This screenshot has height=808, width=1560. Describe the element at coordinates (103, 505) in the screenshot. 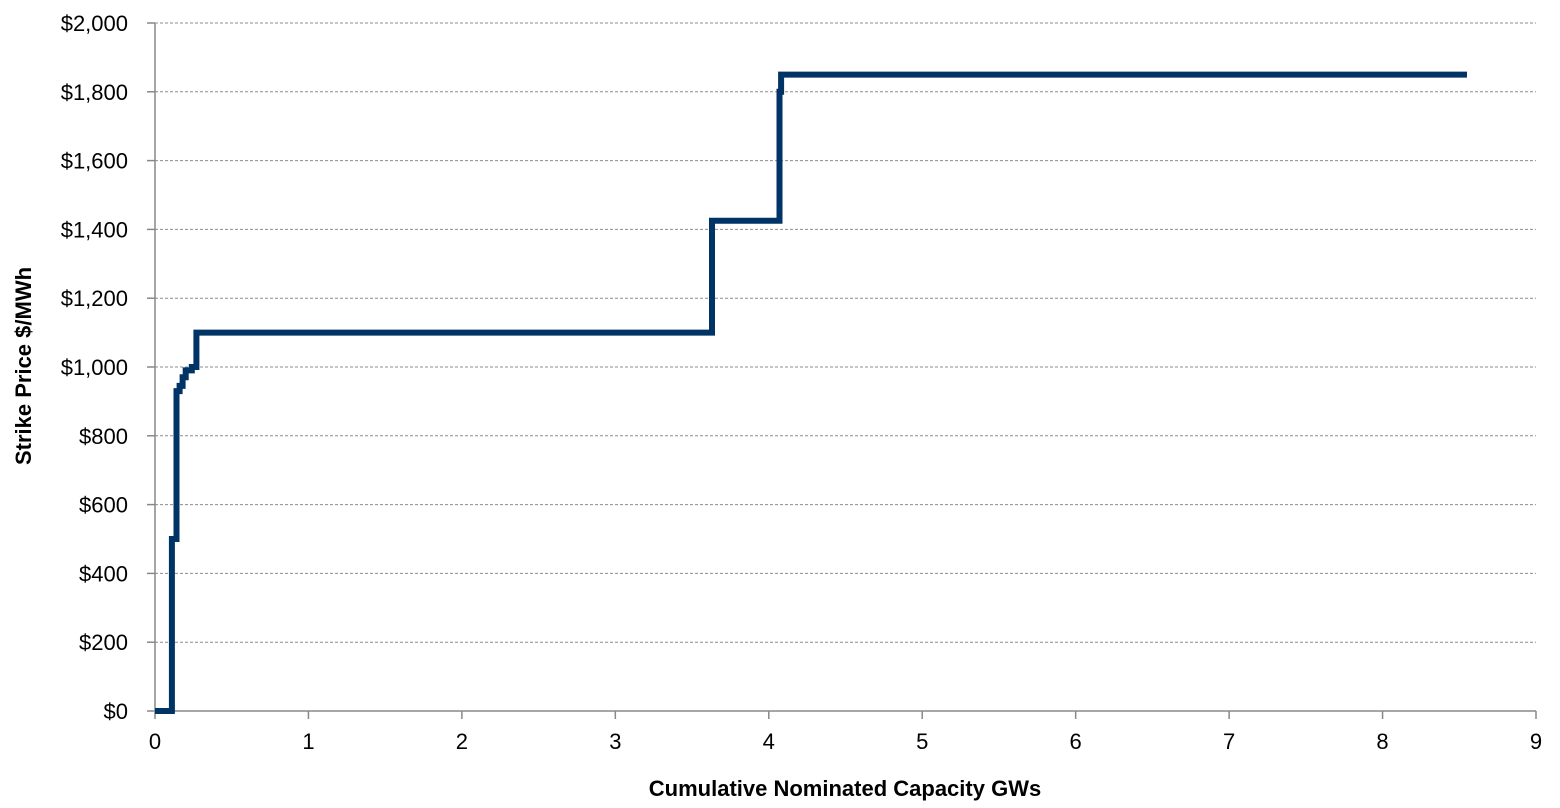

I see `y-tick-label: $600` at that location.